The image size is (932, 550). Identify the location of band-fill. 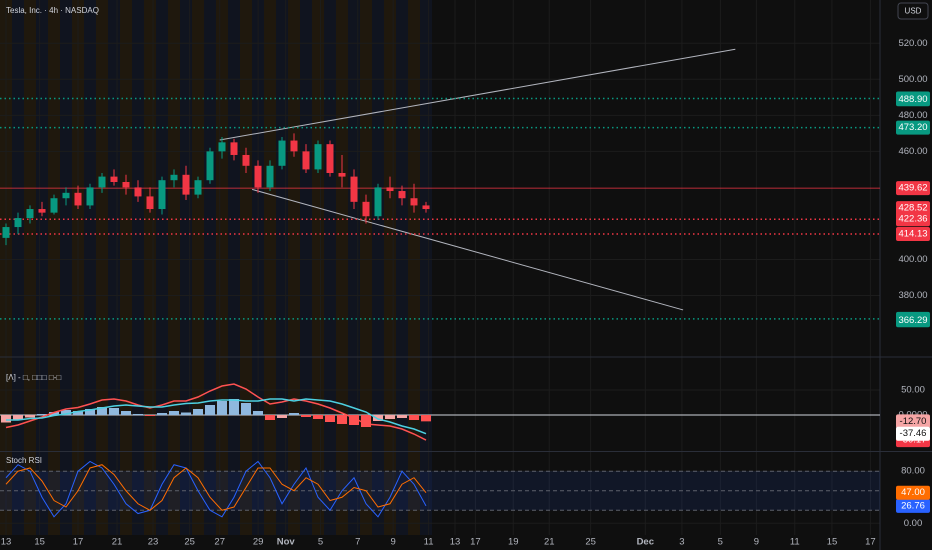
(440, 491).